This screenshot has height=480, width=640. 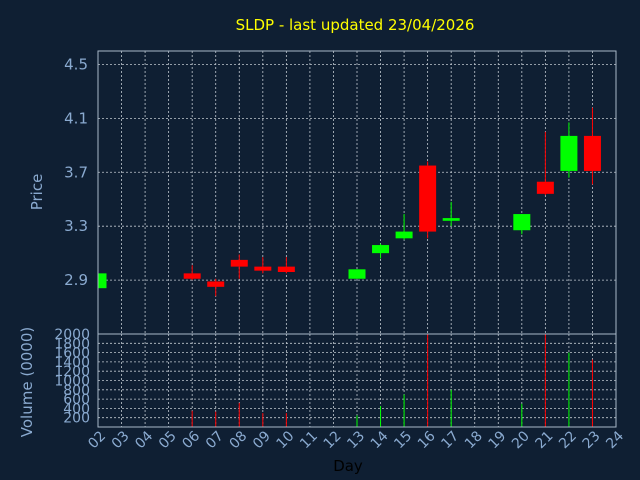 What do you see at coordinates (76, 226) in the screenshot?
I see `price-tick-label: 3.3` at bounding box center [76, 226].